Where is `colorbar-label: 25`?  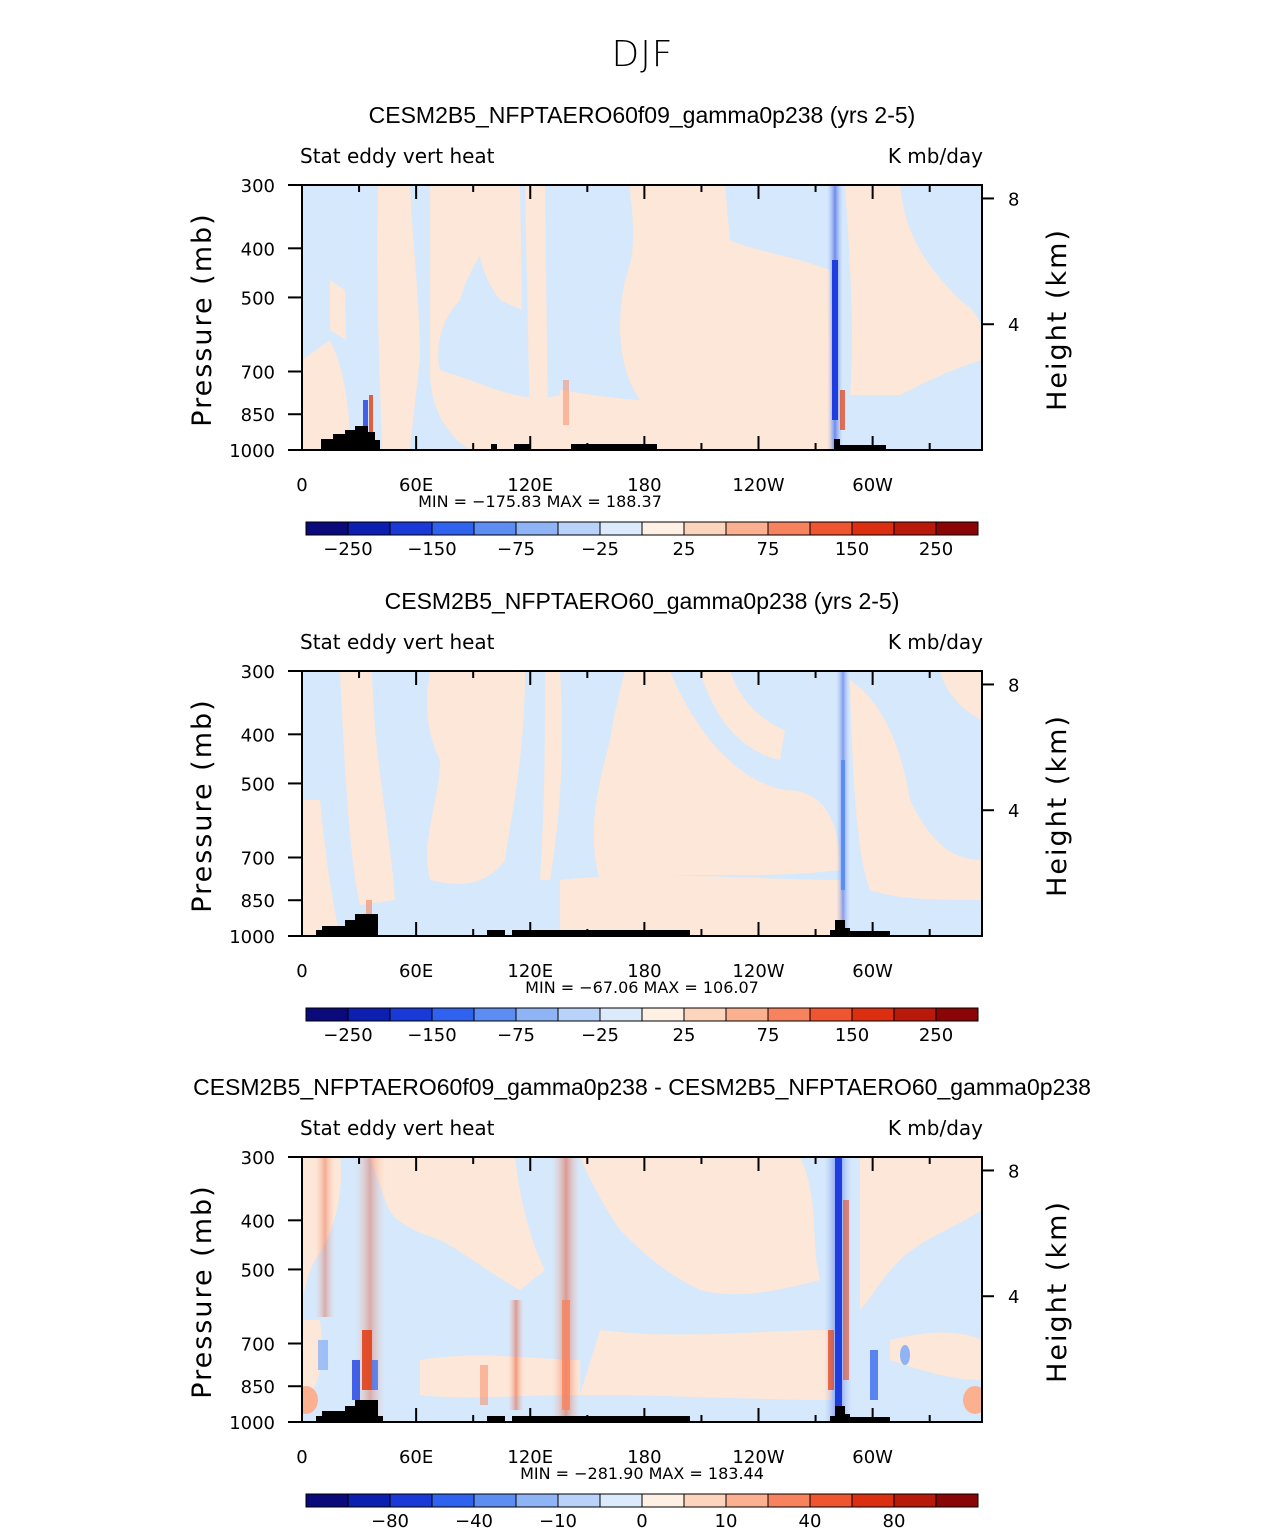
colorbar-label: 25 is located at coordinates (684, 1035).